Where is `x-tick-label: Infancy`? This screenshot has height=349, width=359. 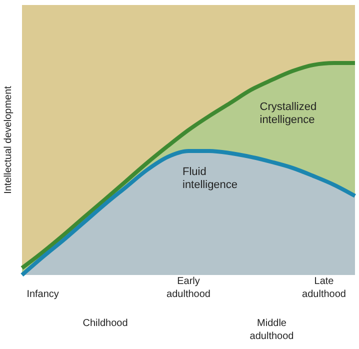
x-tick-label: Infancy is located at coordinates (42, 294).